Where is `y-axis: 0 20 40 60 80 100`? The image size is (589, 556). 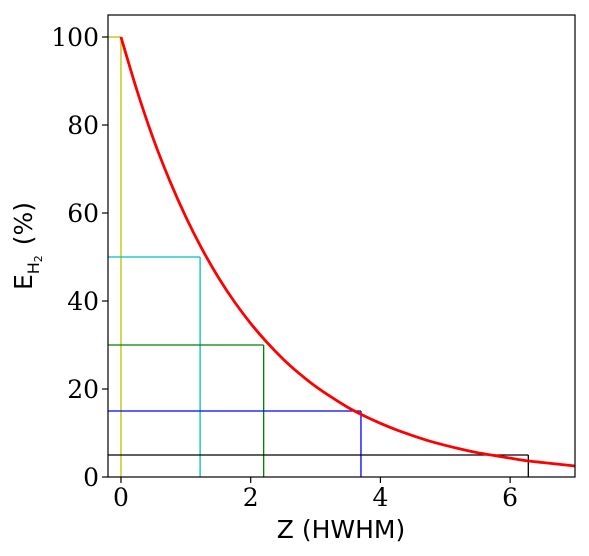 y-axis: 0 20 40 60 80 100 is located at coordinates (79, 257).